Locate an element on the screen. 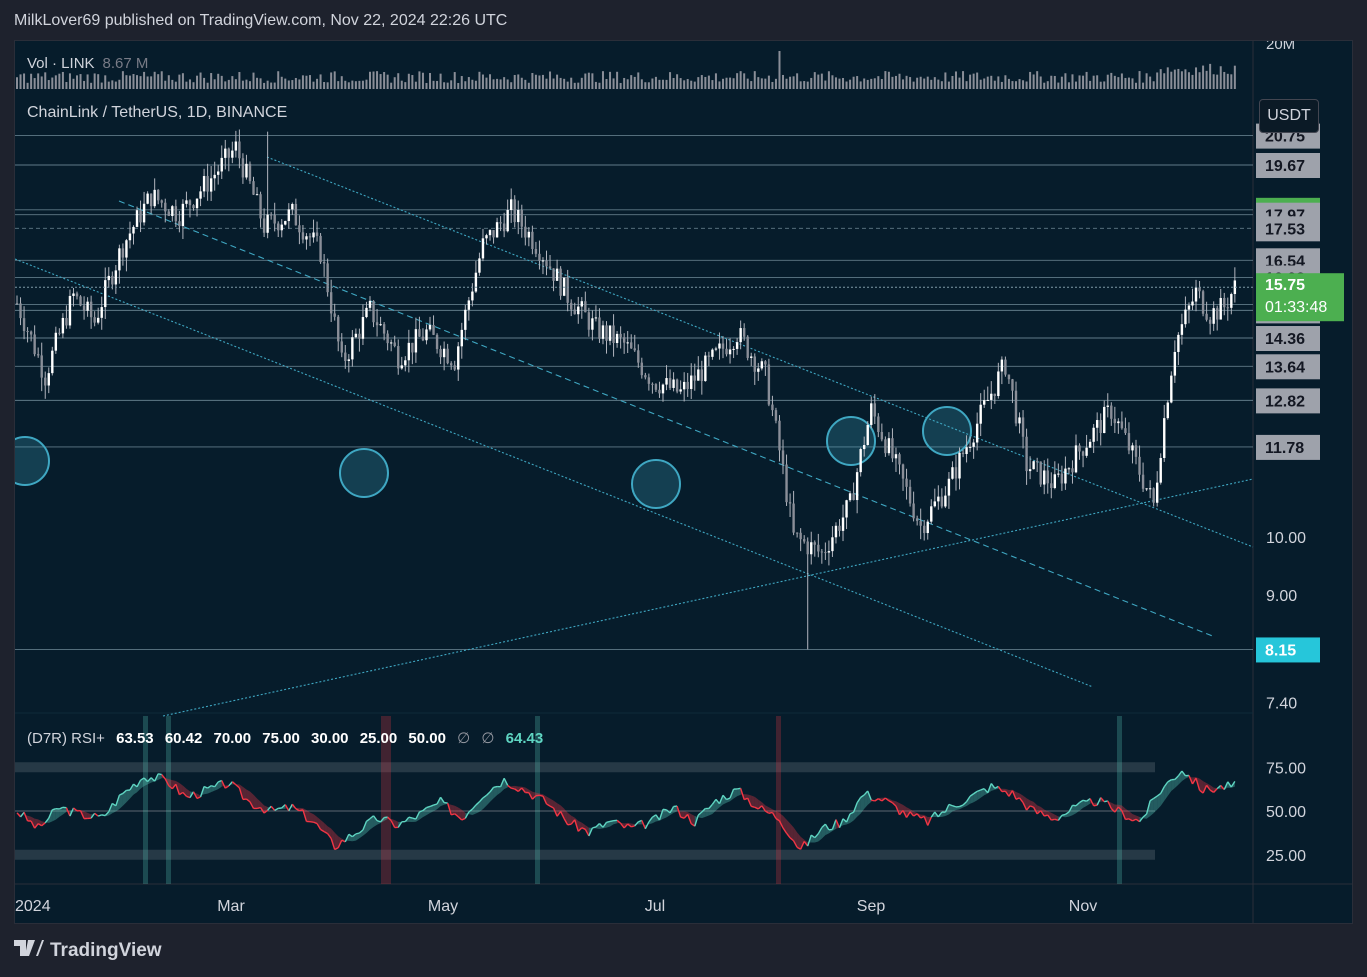  currency-button: USDT is located at coordinates (1289, 116).